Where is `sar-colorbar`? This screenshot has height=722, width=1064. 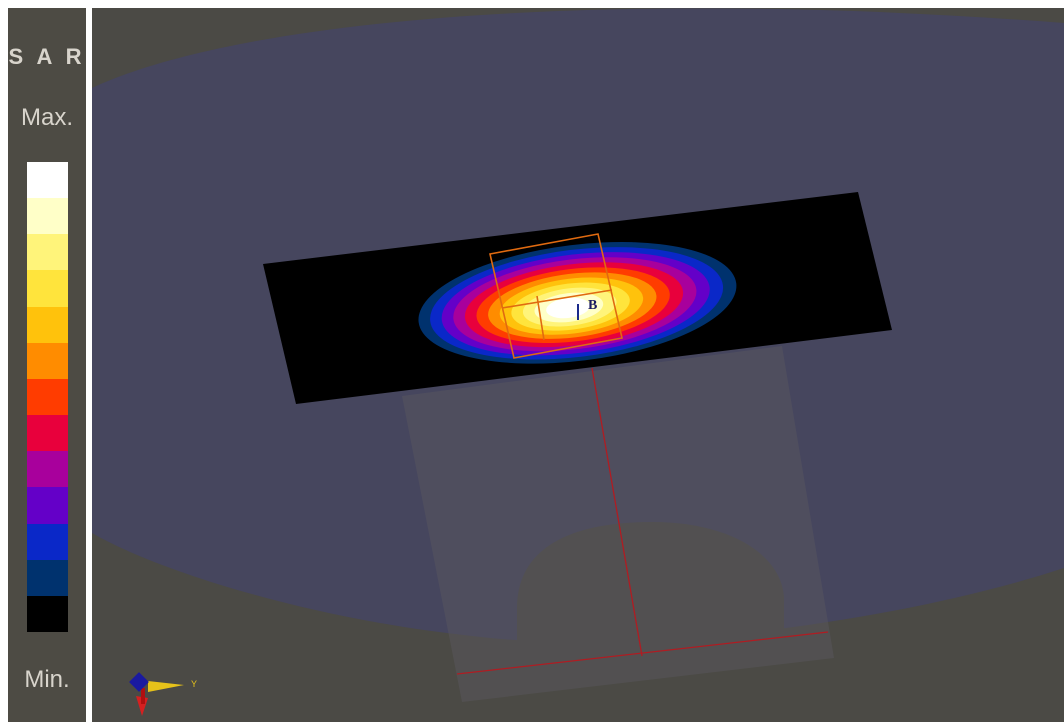 sar-colorbar is located at coordinates (47, 397).